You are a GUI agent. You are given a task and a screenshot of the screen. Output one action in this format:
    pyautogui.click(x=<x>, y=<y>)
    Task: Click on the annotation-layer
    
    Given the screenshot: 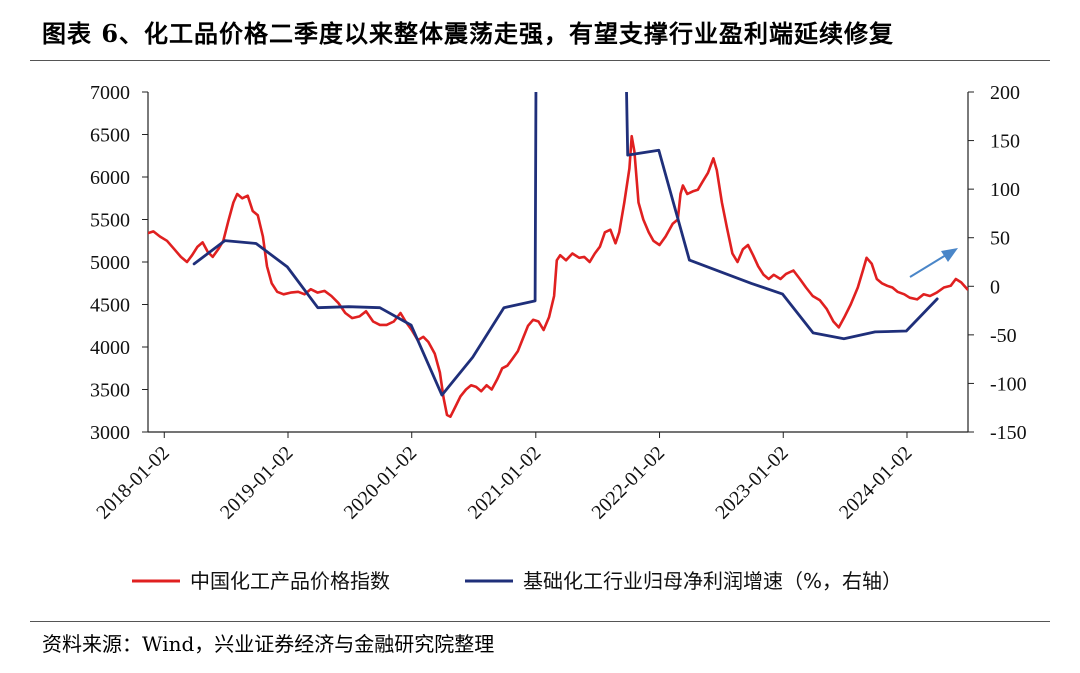 What is the action you would take?
    pyautogui.click(x=933, y=263)
    